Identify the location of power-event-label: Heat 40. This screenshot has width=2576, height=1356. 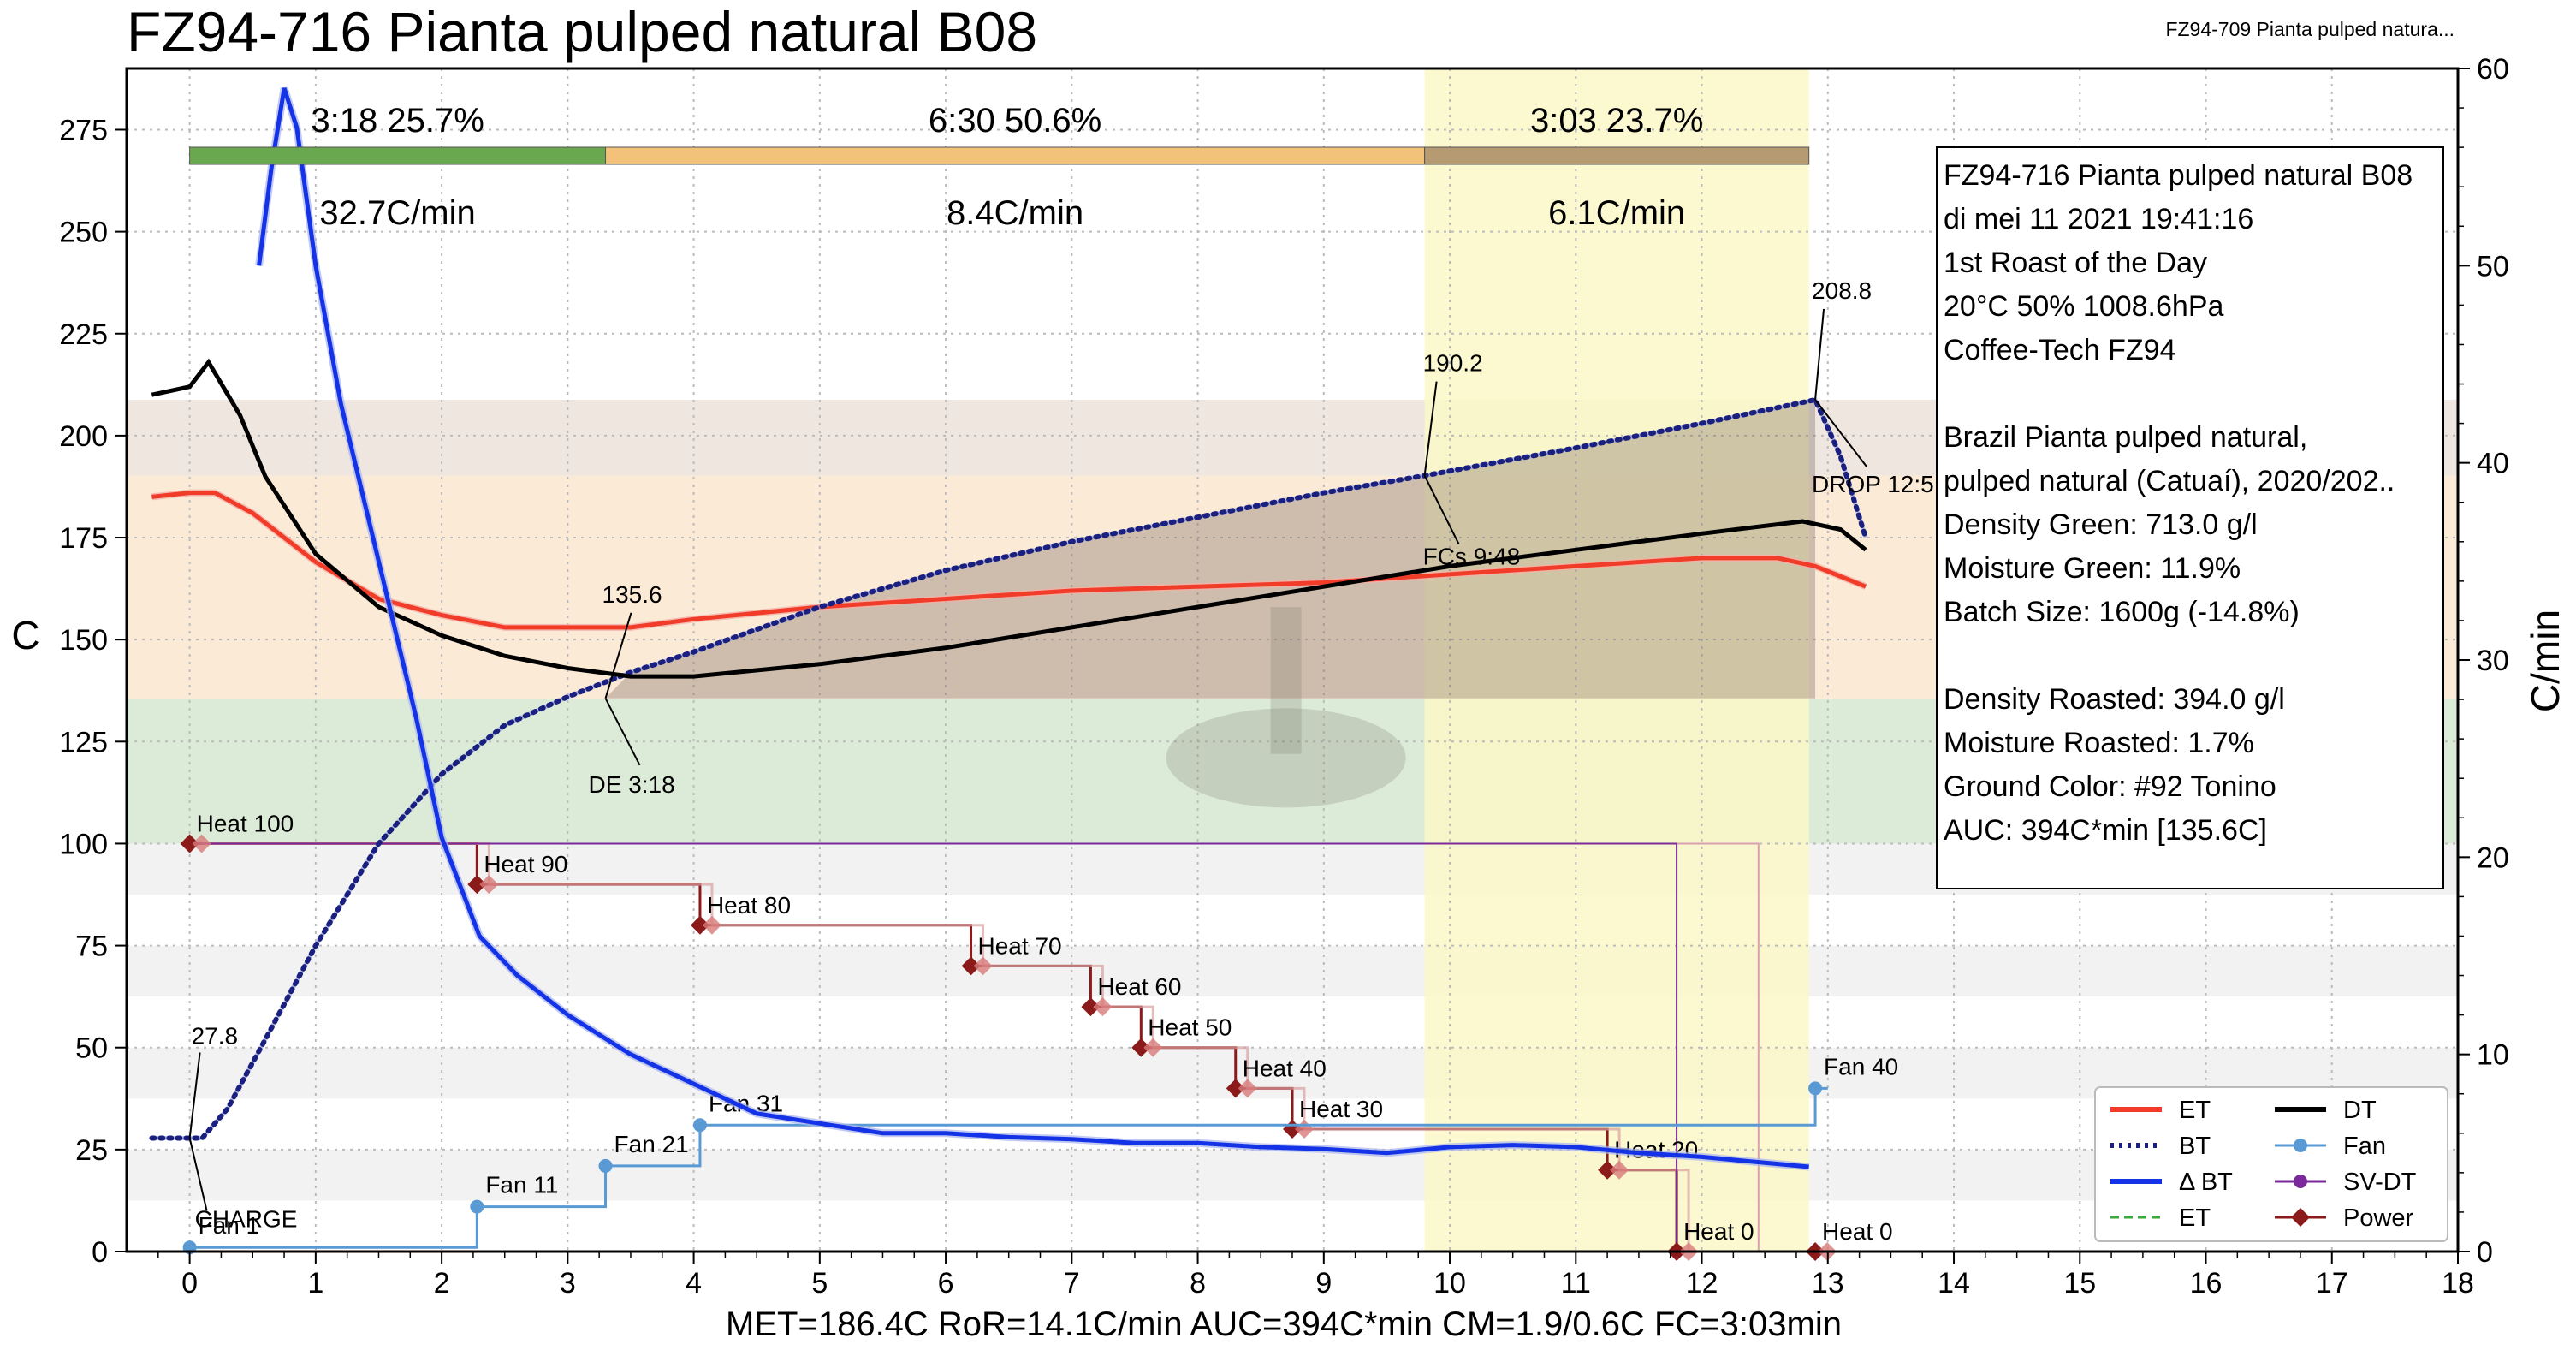
(1285, 1068).